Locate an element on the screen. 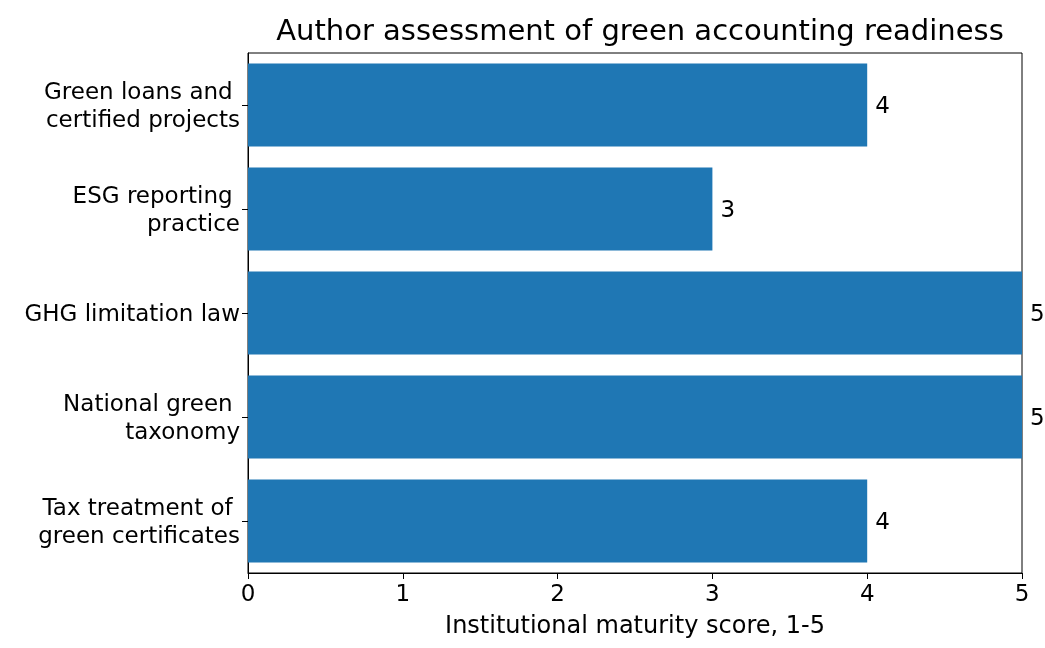 The width and height of the screenshot is (1045, 648). y-tick-label: ESG reporting practice is located at coordinates (156, 209).